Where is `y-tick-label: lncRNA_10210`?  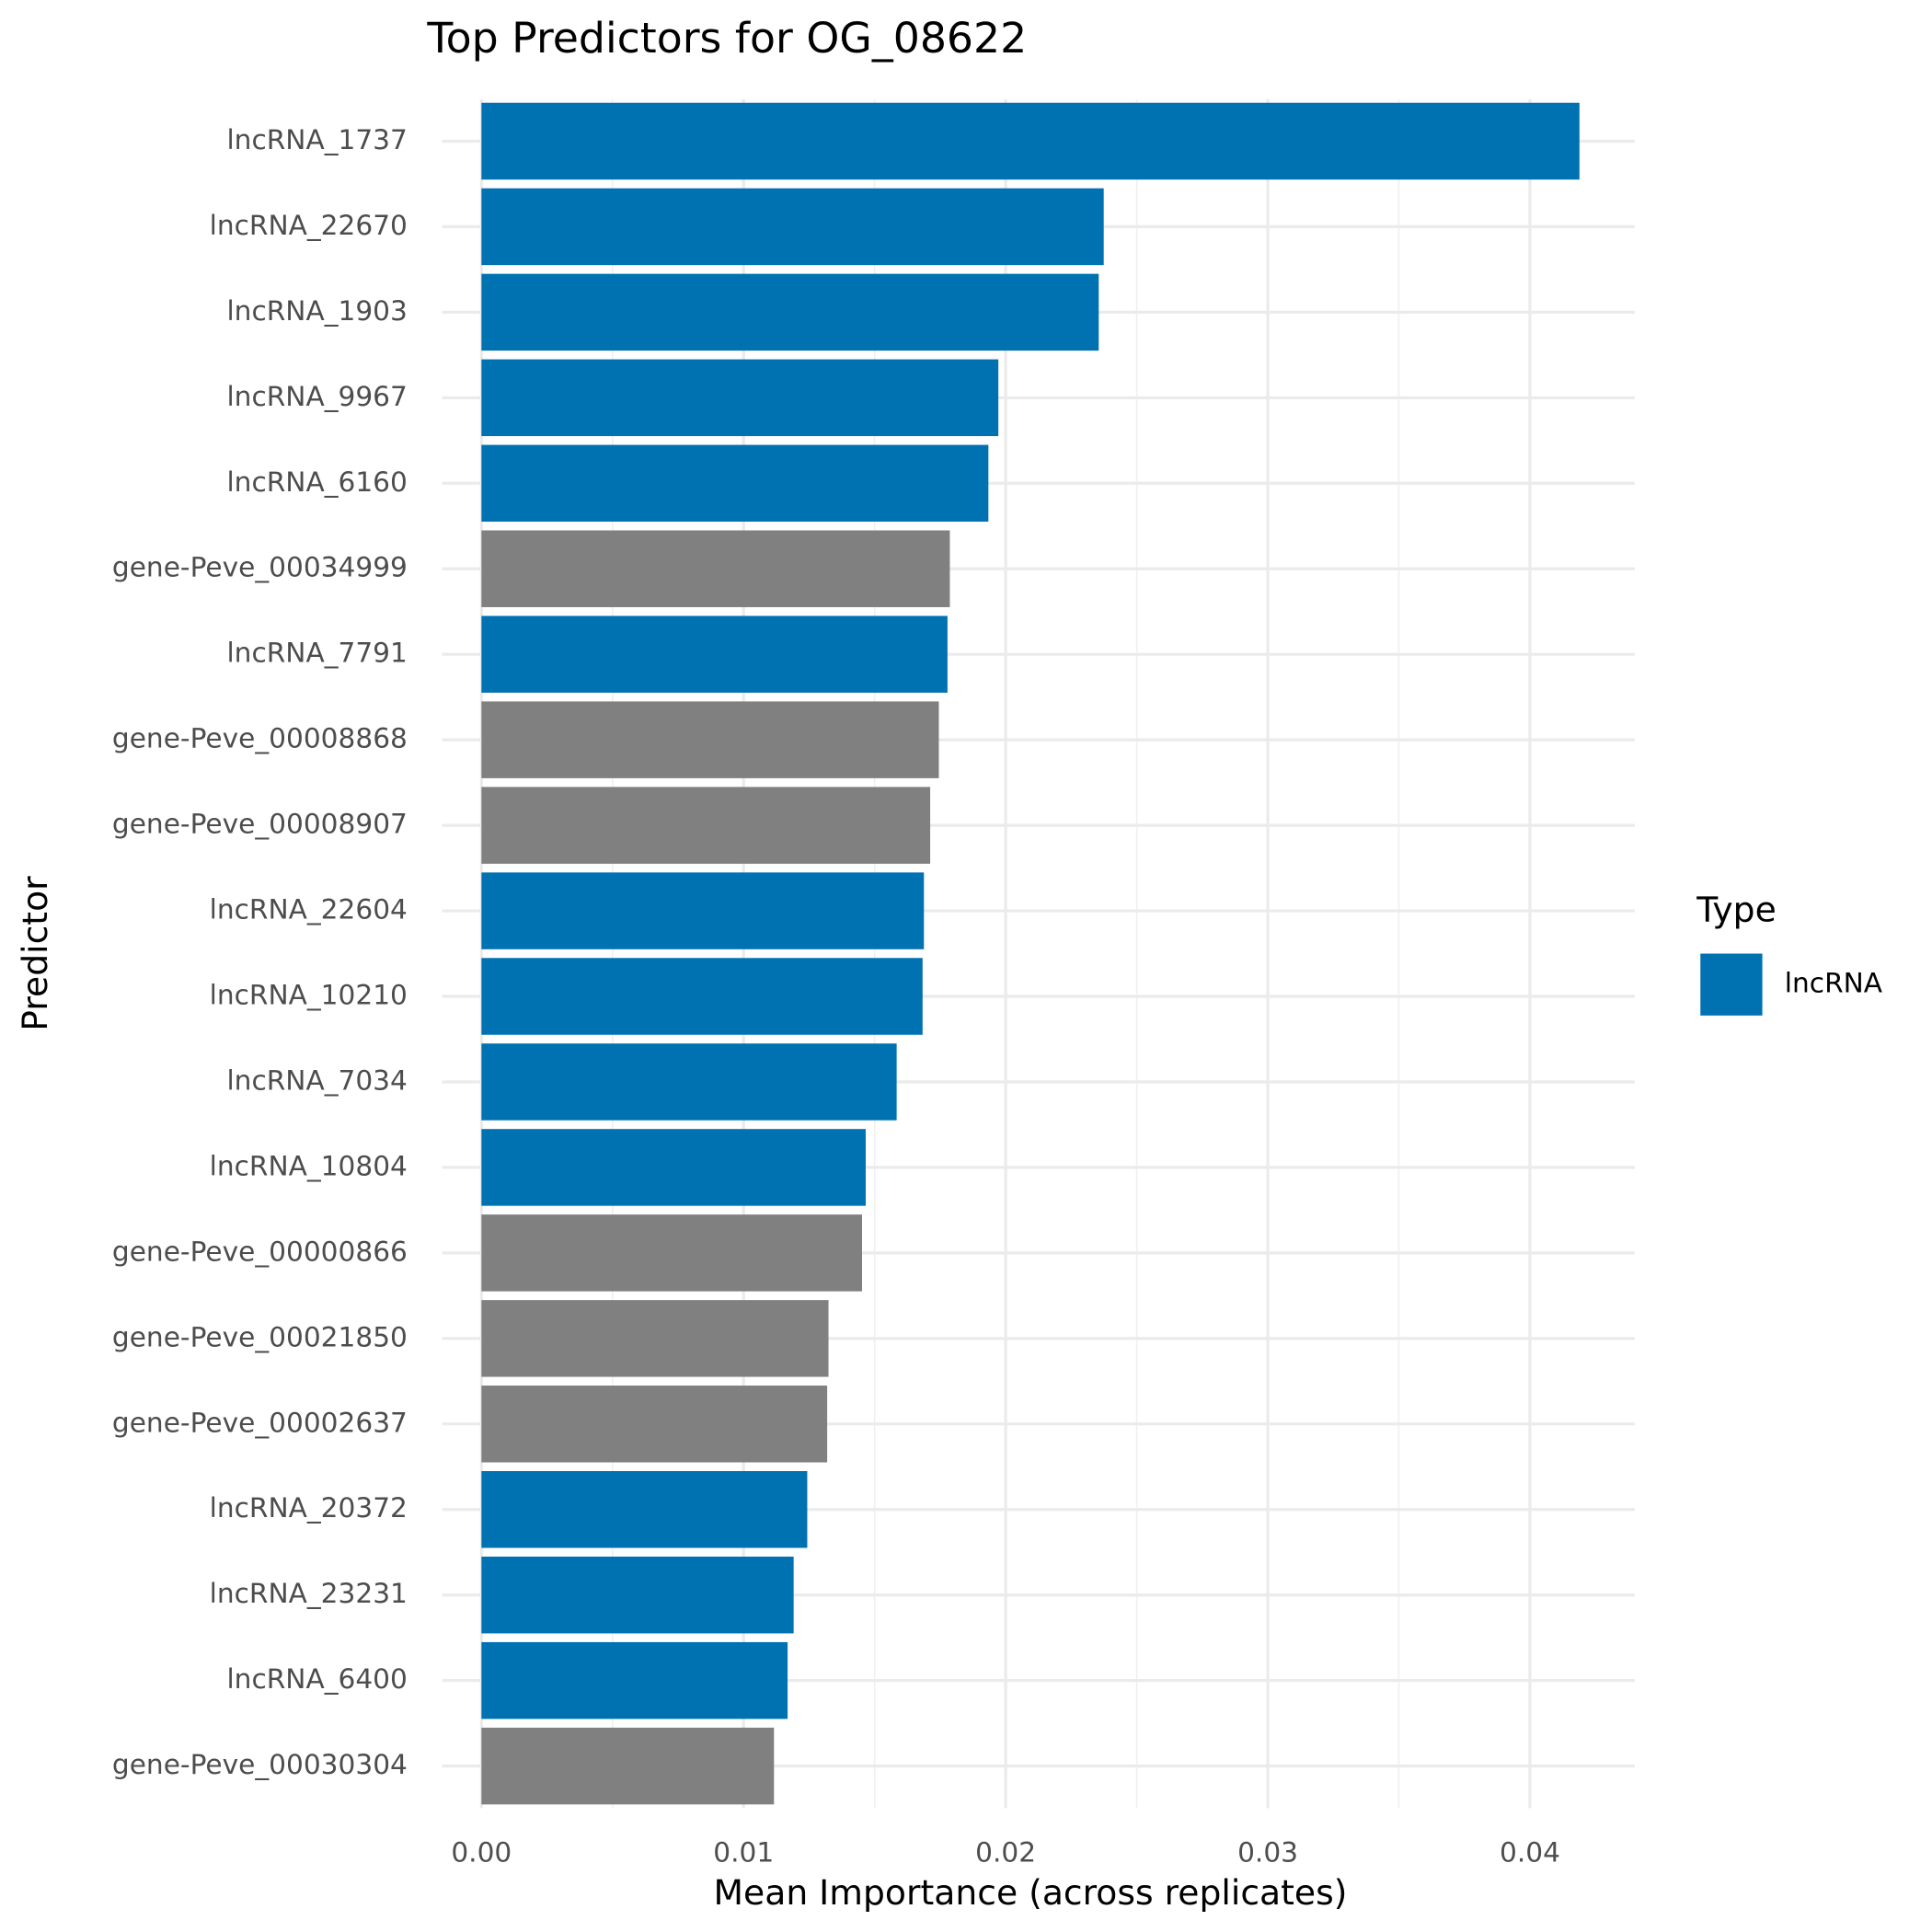 y-tick-label: lncRNA_10210 is located at coordinates (309, 995).